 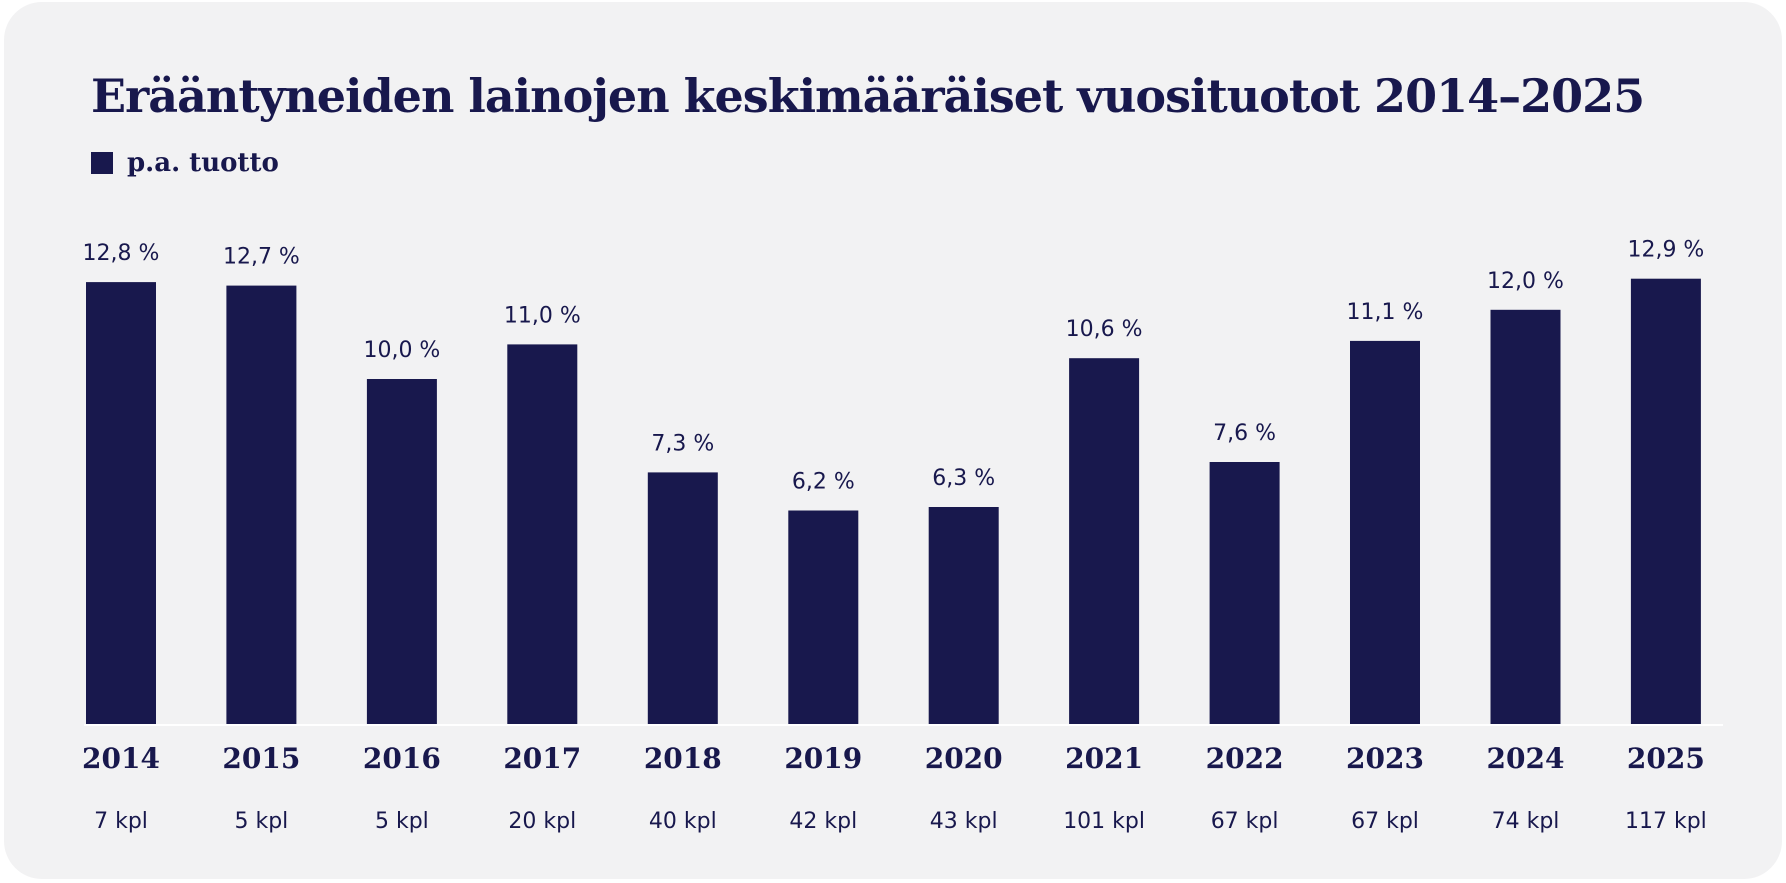 What do you see at coordinates (682, 443) in the screenshot?
I see `value-label-2018: 7,3 %` at bounding box center [682, 443].